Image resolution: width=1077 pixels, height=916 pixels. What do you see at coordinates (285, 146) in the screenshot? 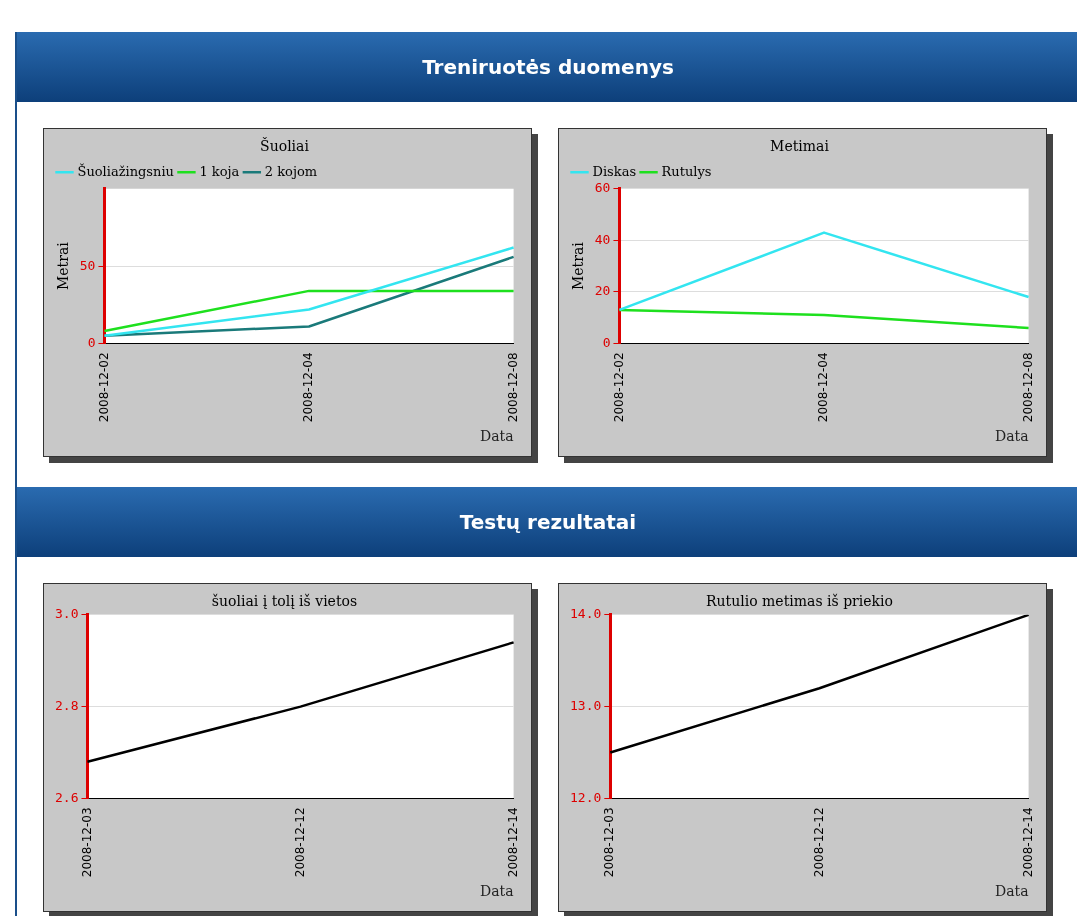
I see `chart-title: Šuoliai` at bounding box center [285, 146].